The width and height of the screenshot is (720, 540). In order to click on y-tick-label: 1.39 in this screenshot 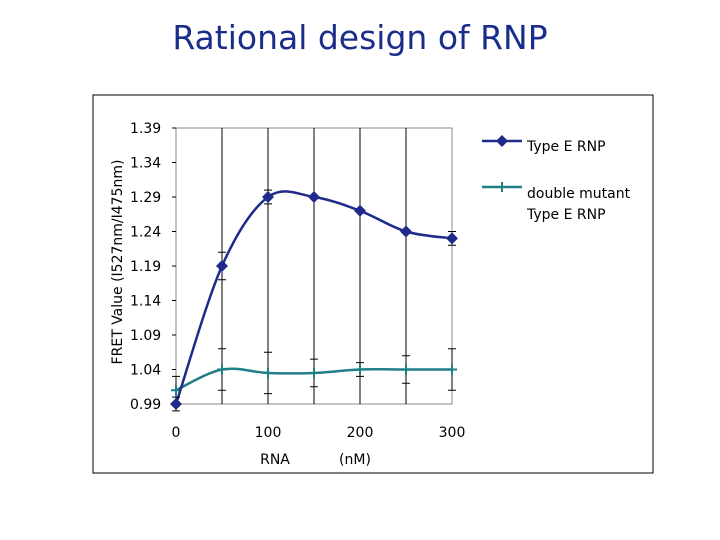, I will do `click(145, 129)`.